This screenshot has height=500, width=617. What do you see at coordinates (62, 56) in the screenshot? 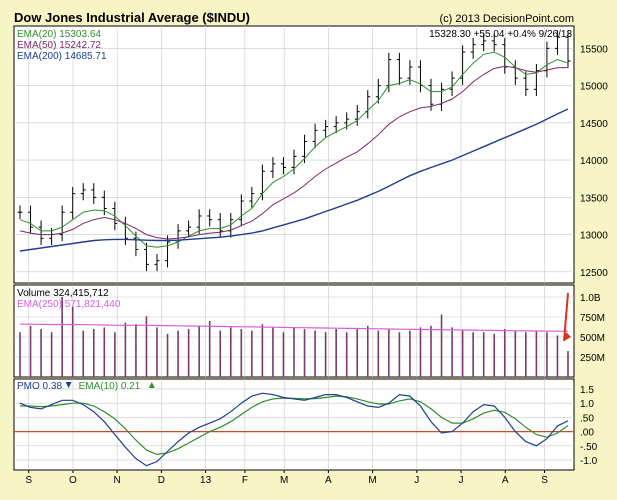
I see `price-legend-item: EMA(200) 14685.71` at bounding box center [62, 56].